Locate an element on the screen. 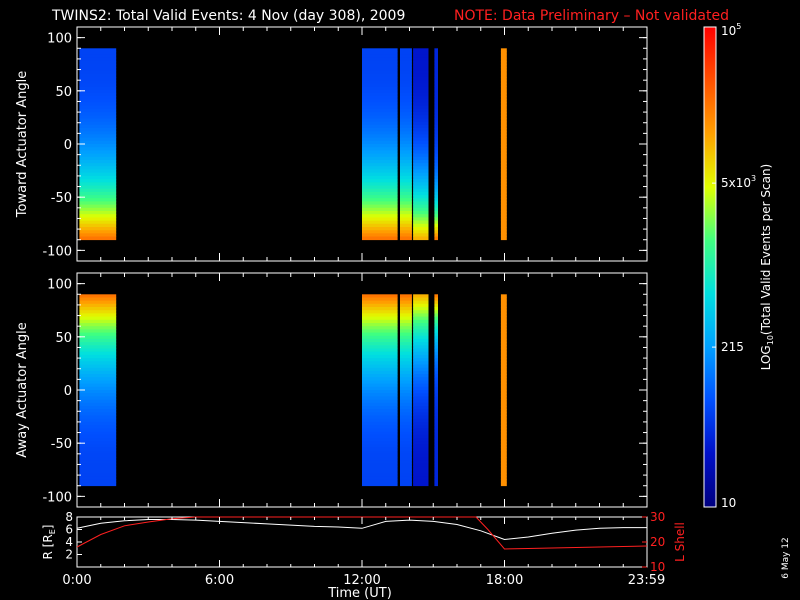 The image size is (800, 600). away-ylabel: Away Actuator Angle is located at coordinates (22, 389).